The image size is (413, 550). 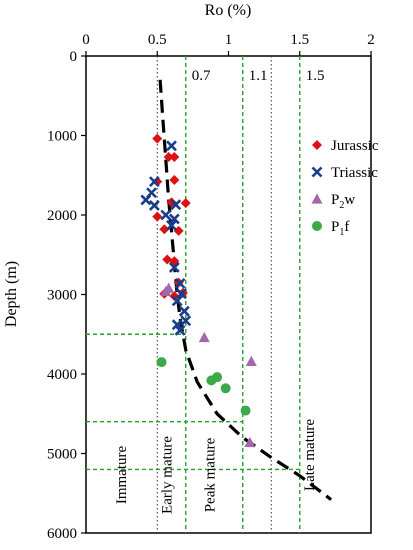 What do you see at coordinates (315, 76) in the screenshot?
I see `reference-label-4: 1.5` at bounding box center [315, 76].